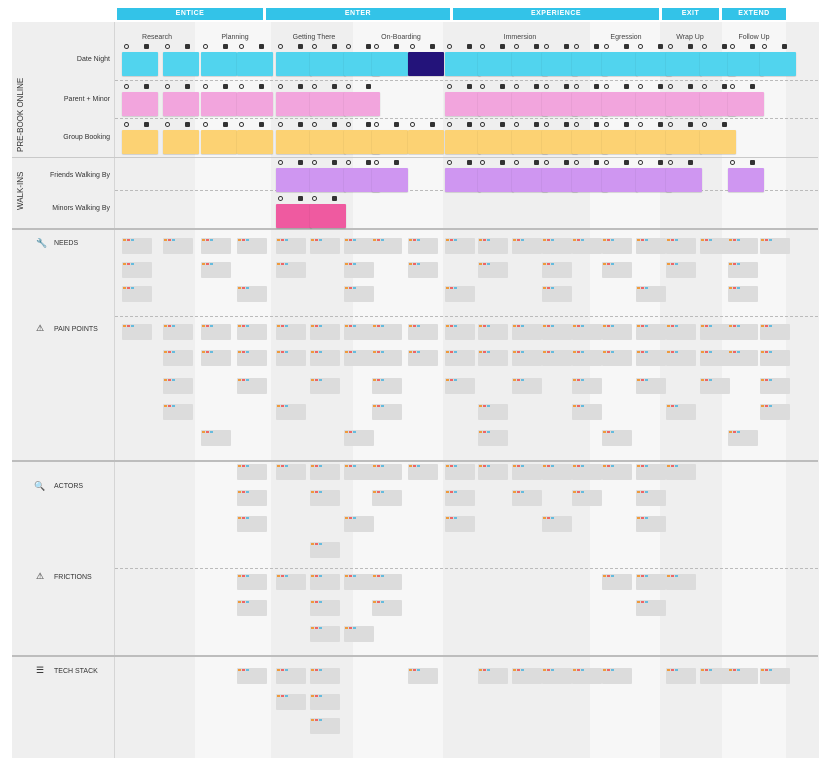 This screenshot has width=825, height=768. What do you see at coordinates (73, 577) in the screenshot?
I see `section-frictions: FRICTIONS` at bounding box center [73, 577].